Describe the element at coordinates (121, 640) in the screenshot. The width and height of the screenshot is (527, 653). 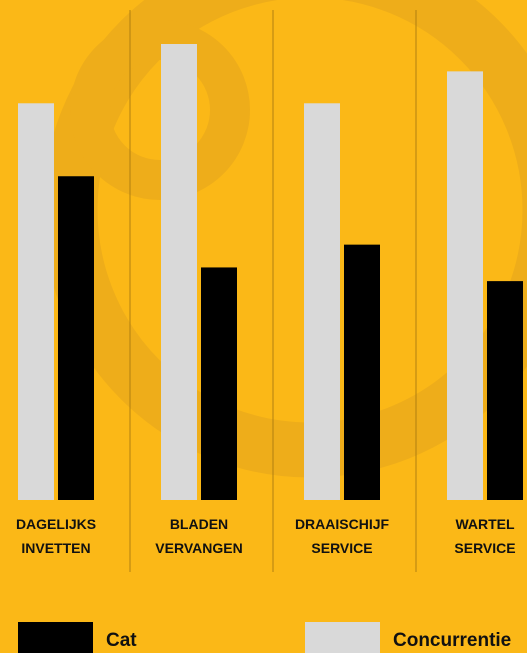
I see `legend-label: Cat` at that location.